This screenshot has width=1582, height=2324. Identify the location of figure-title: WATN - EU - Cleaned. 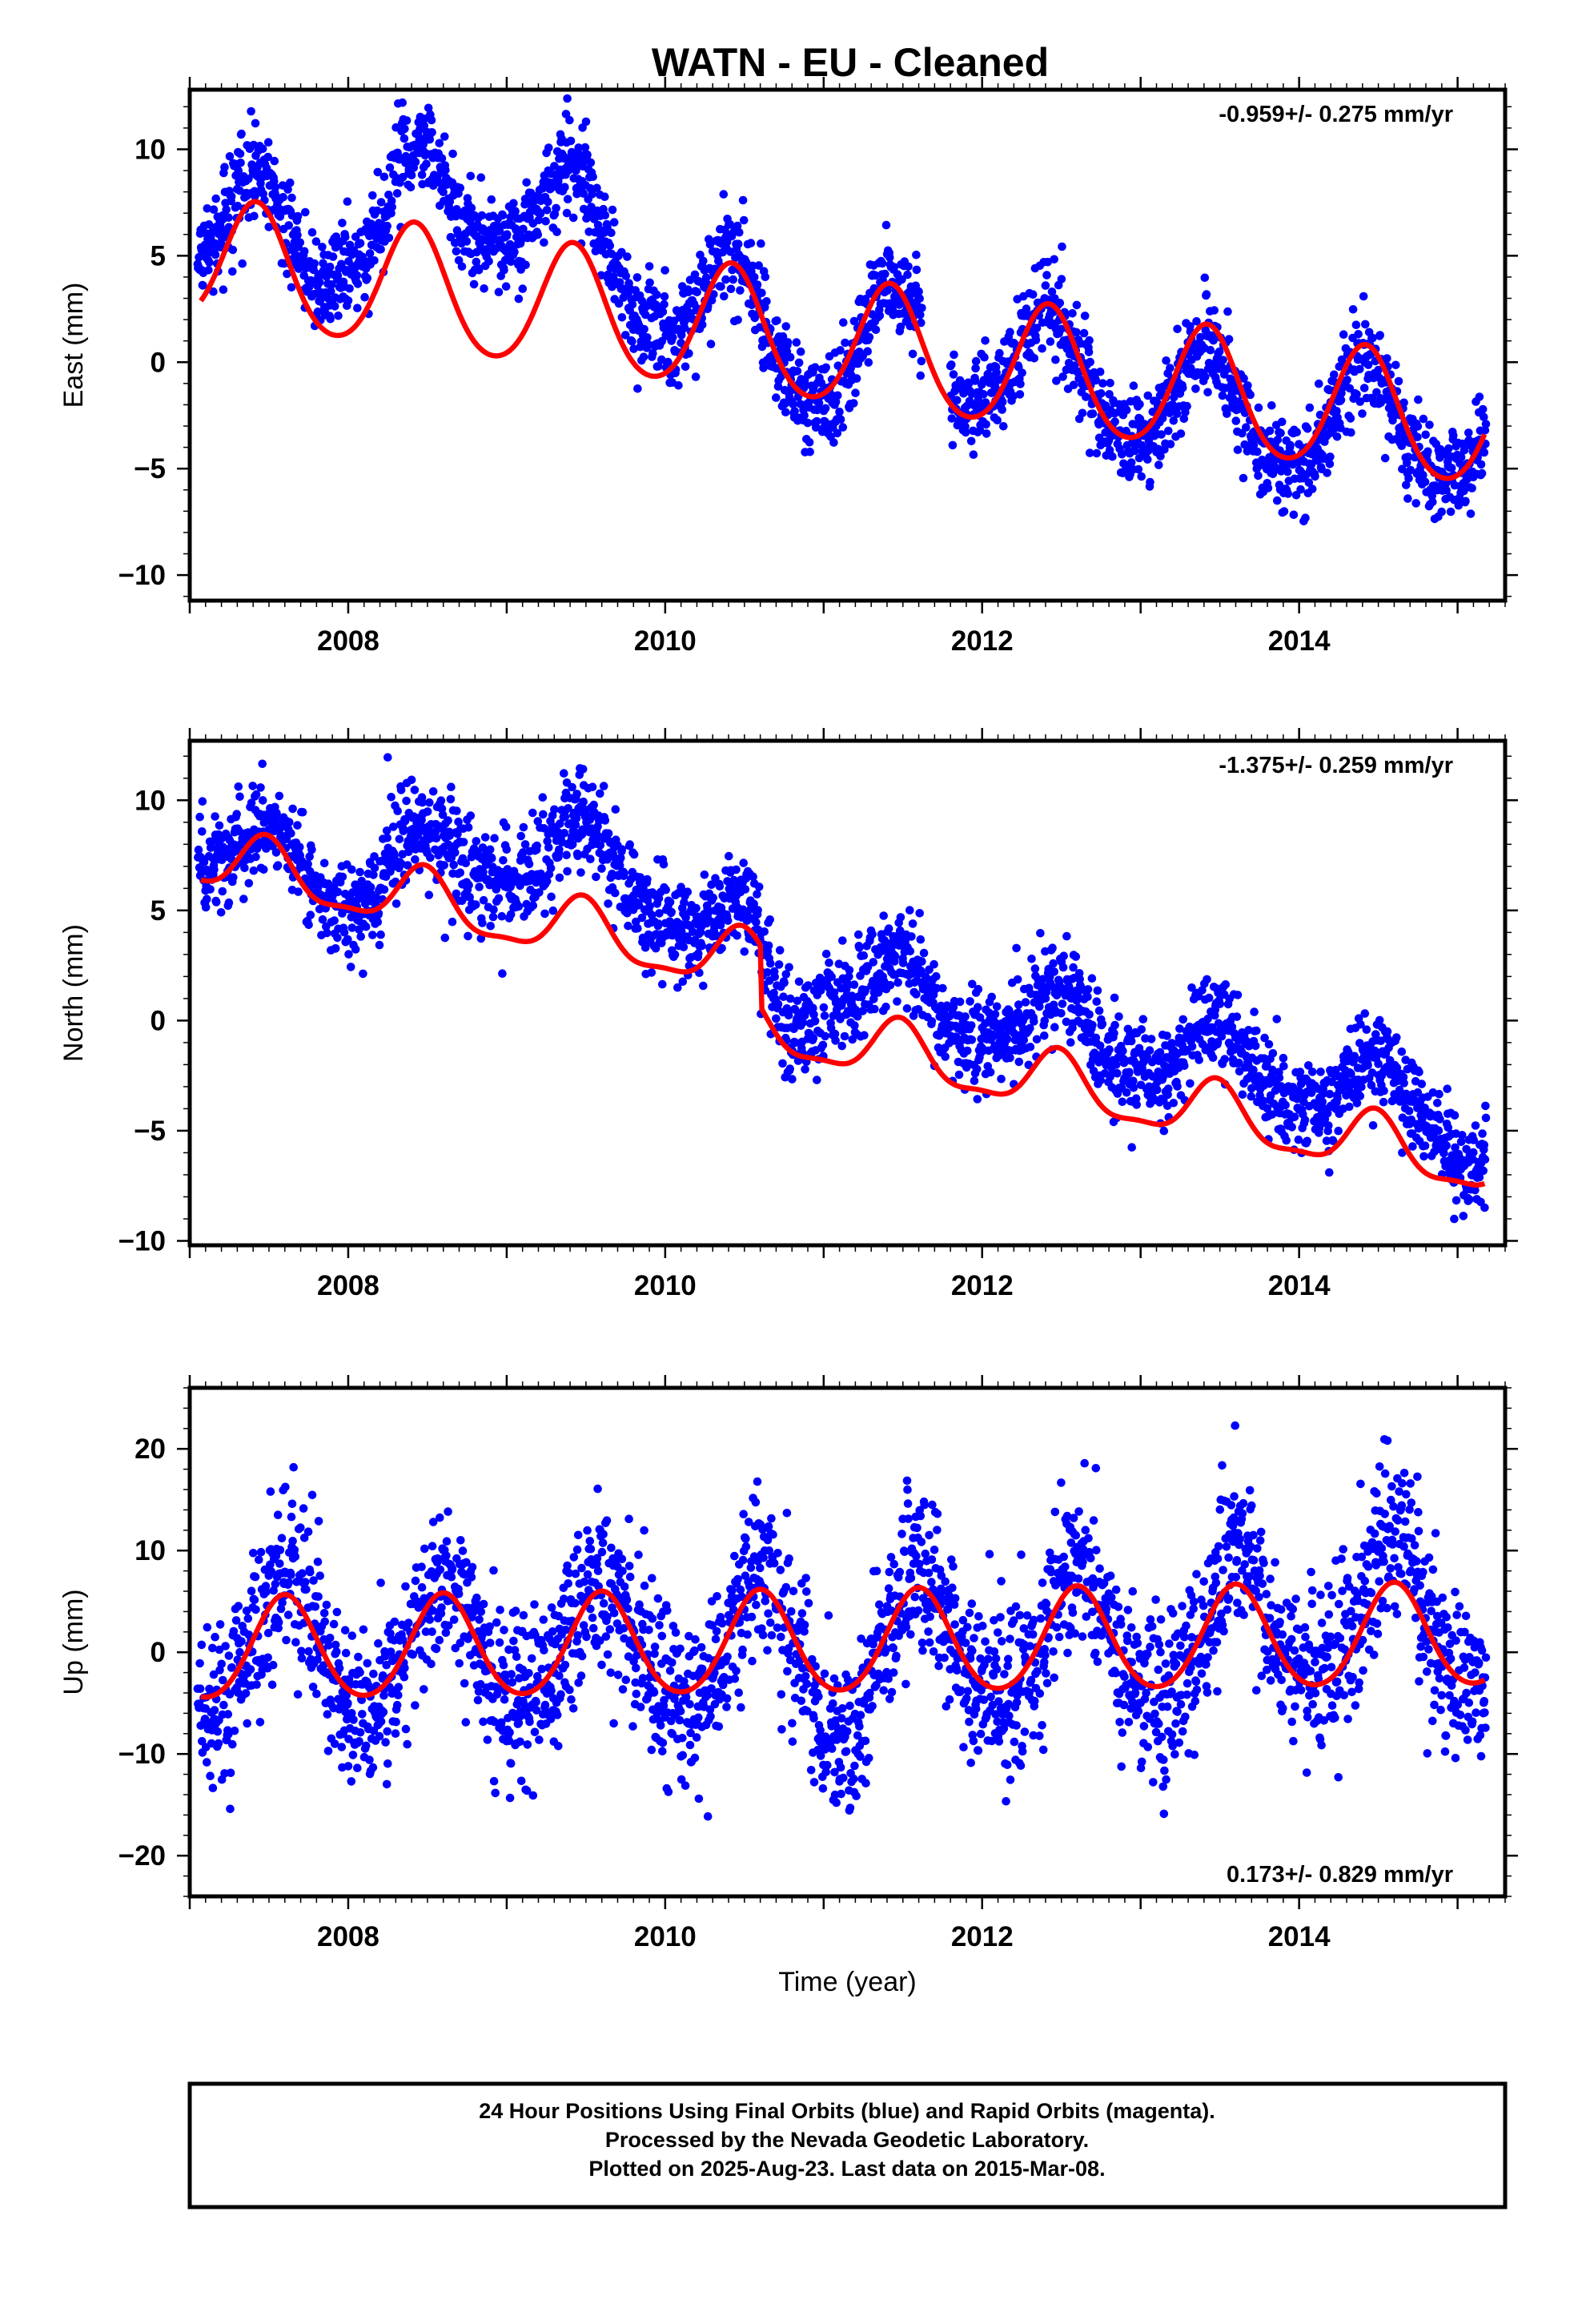
(850, 62).